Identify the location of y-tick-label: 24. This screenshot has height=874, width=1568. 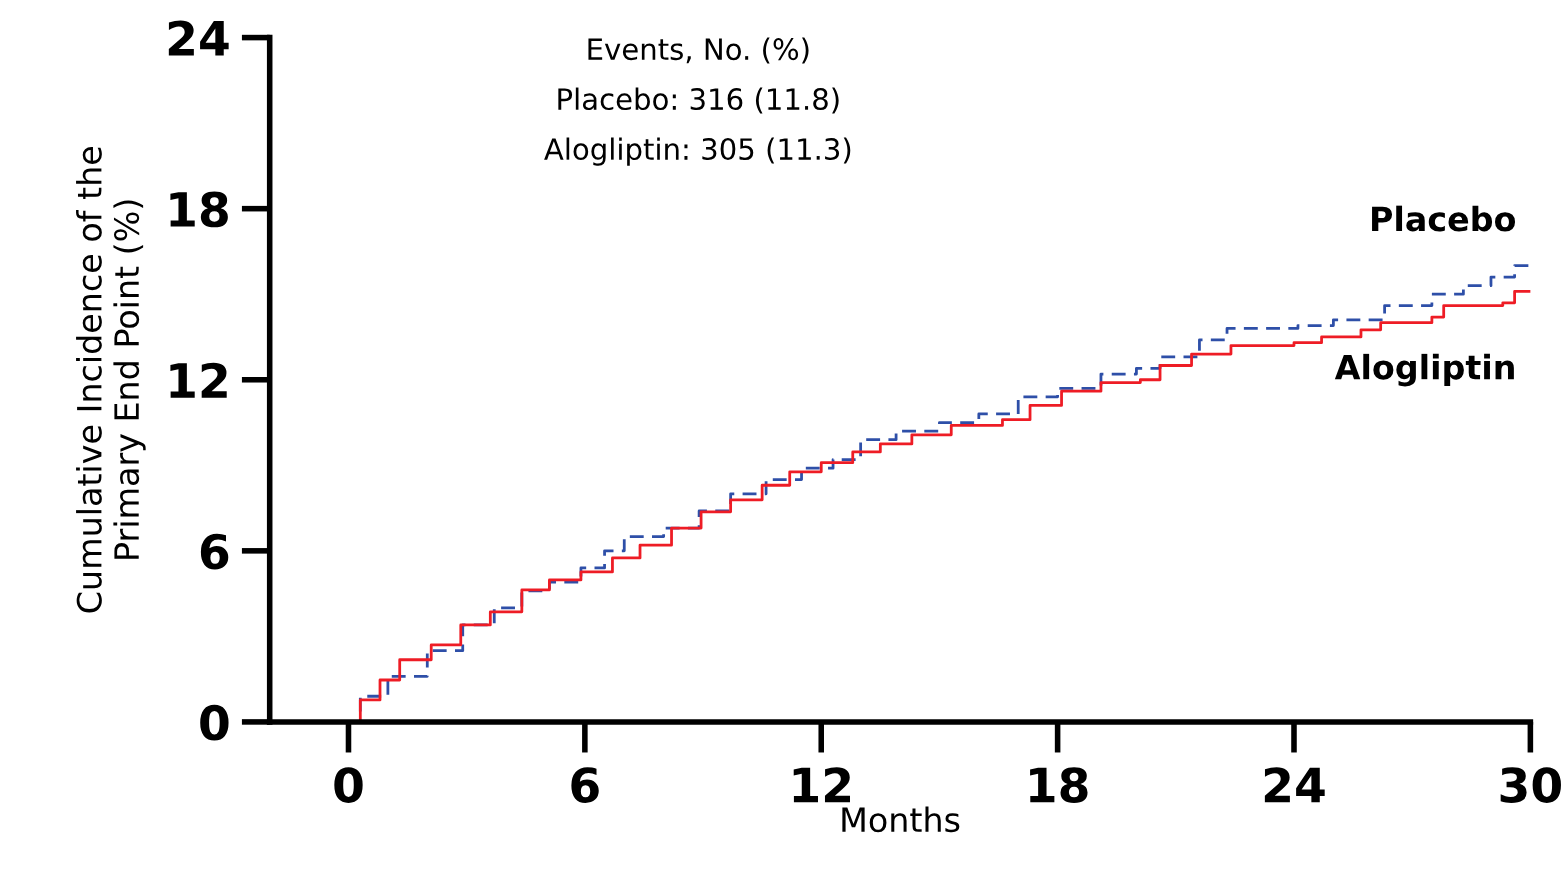
(198, 38).